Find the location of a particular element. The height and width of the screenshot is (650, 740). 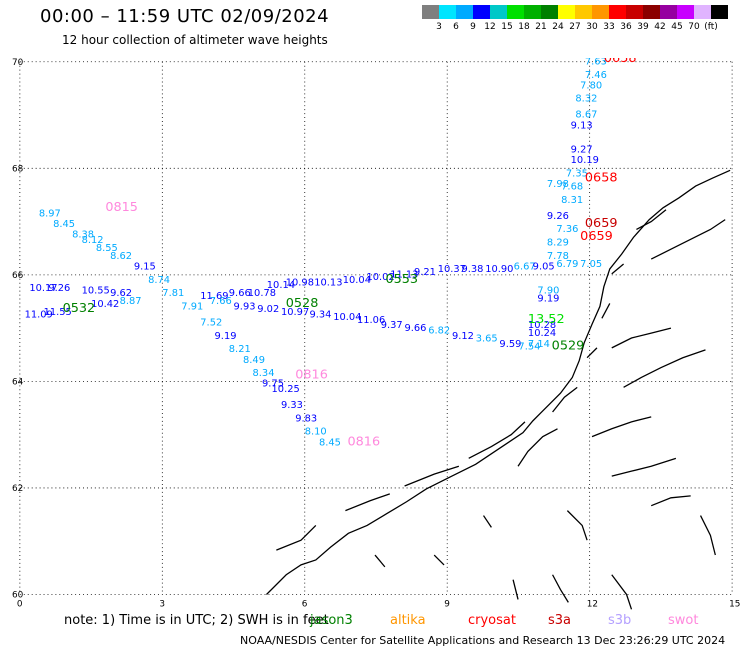

swh-value: 8.74 is located at coordinates (159, 280).